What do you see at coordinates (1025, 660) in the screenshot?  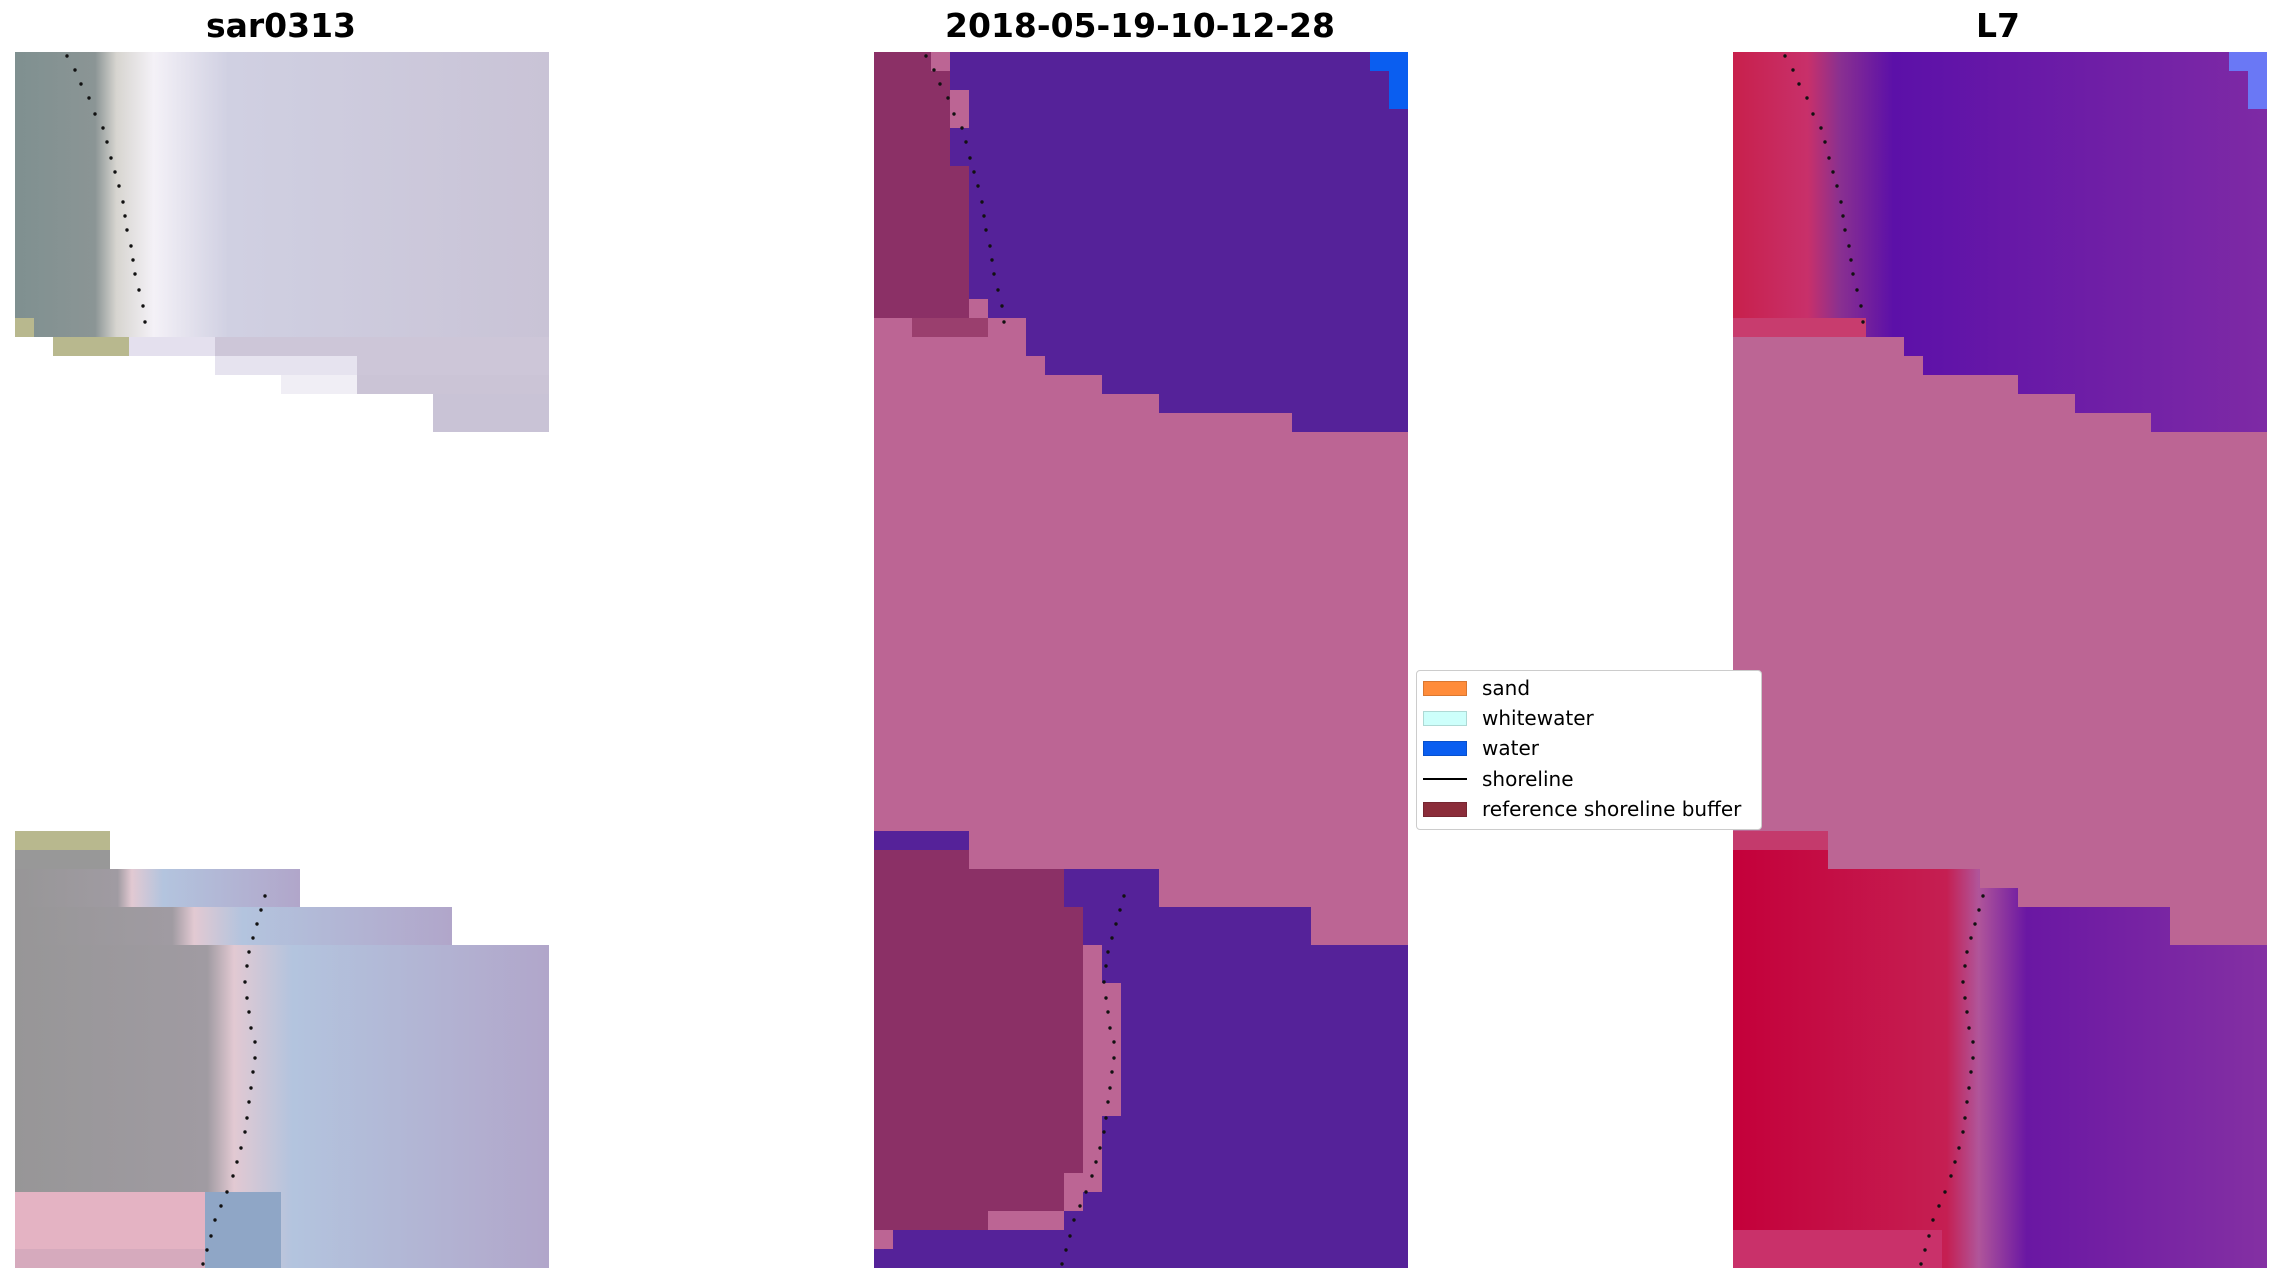 I see `class-shoreline` at bounding box center [1025, 660].